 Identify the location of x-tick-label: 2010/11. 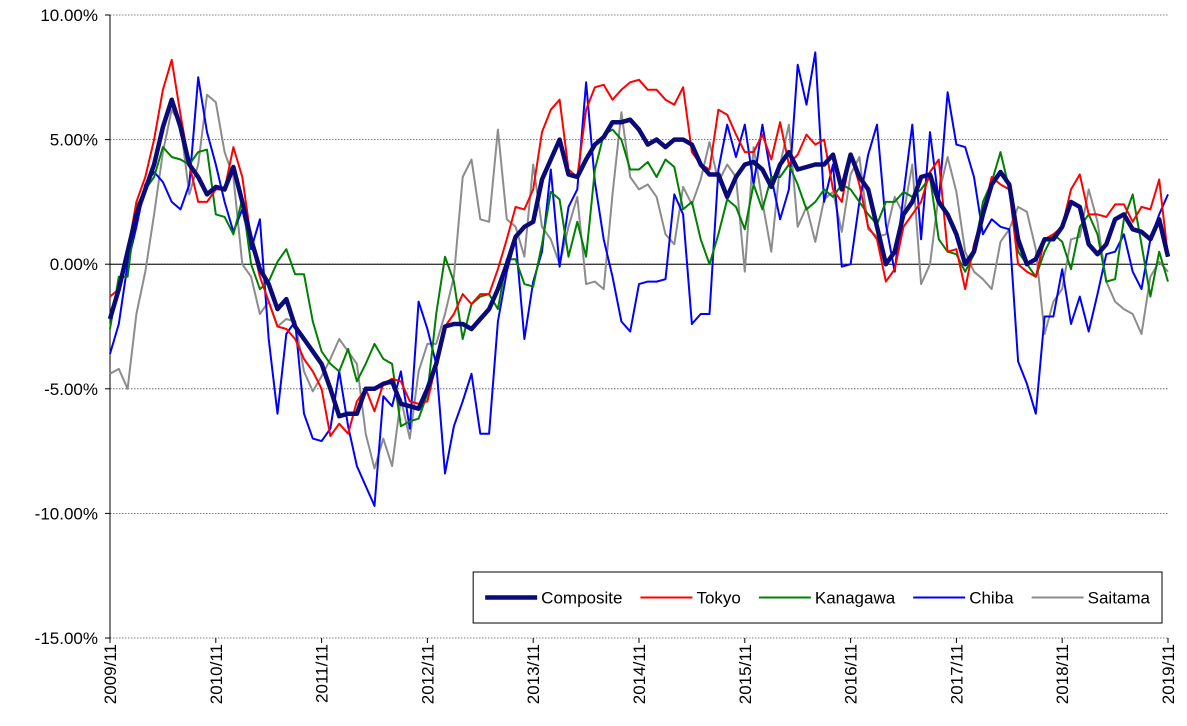
(216, 674).